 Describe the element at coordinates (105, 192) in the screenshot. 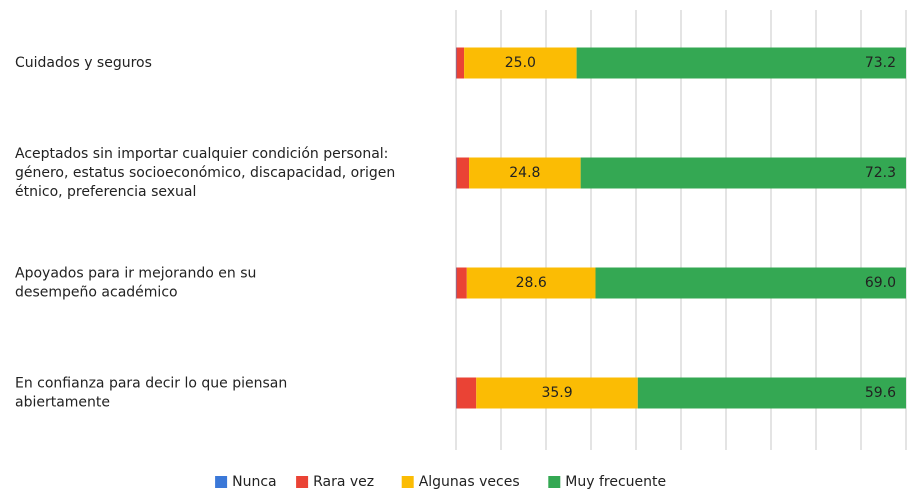

I see `category-label: étnico, preferencia sexual` at that location.